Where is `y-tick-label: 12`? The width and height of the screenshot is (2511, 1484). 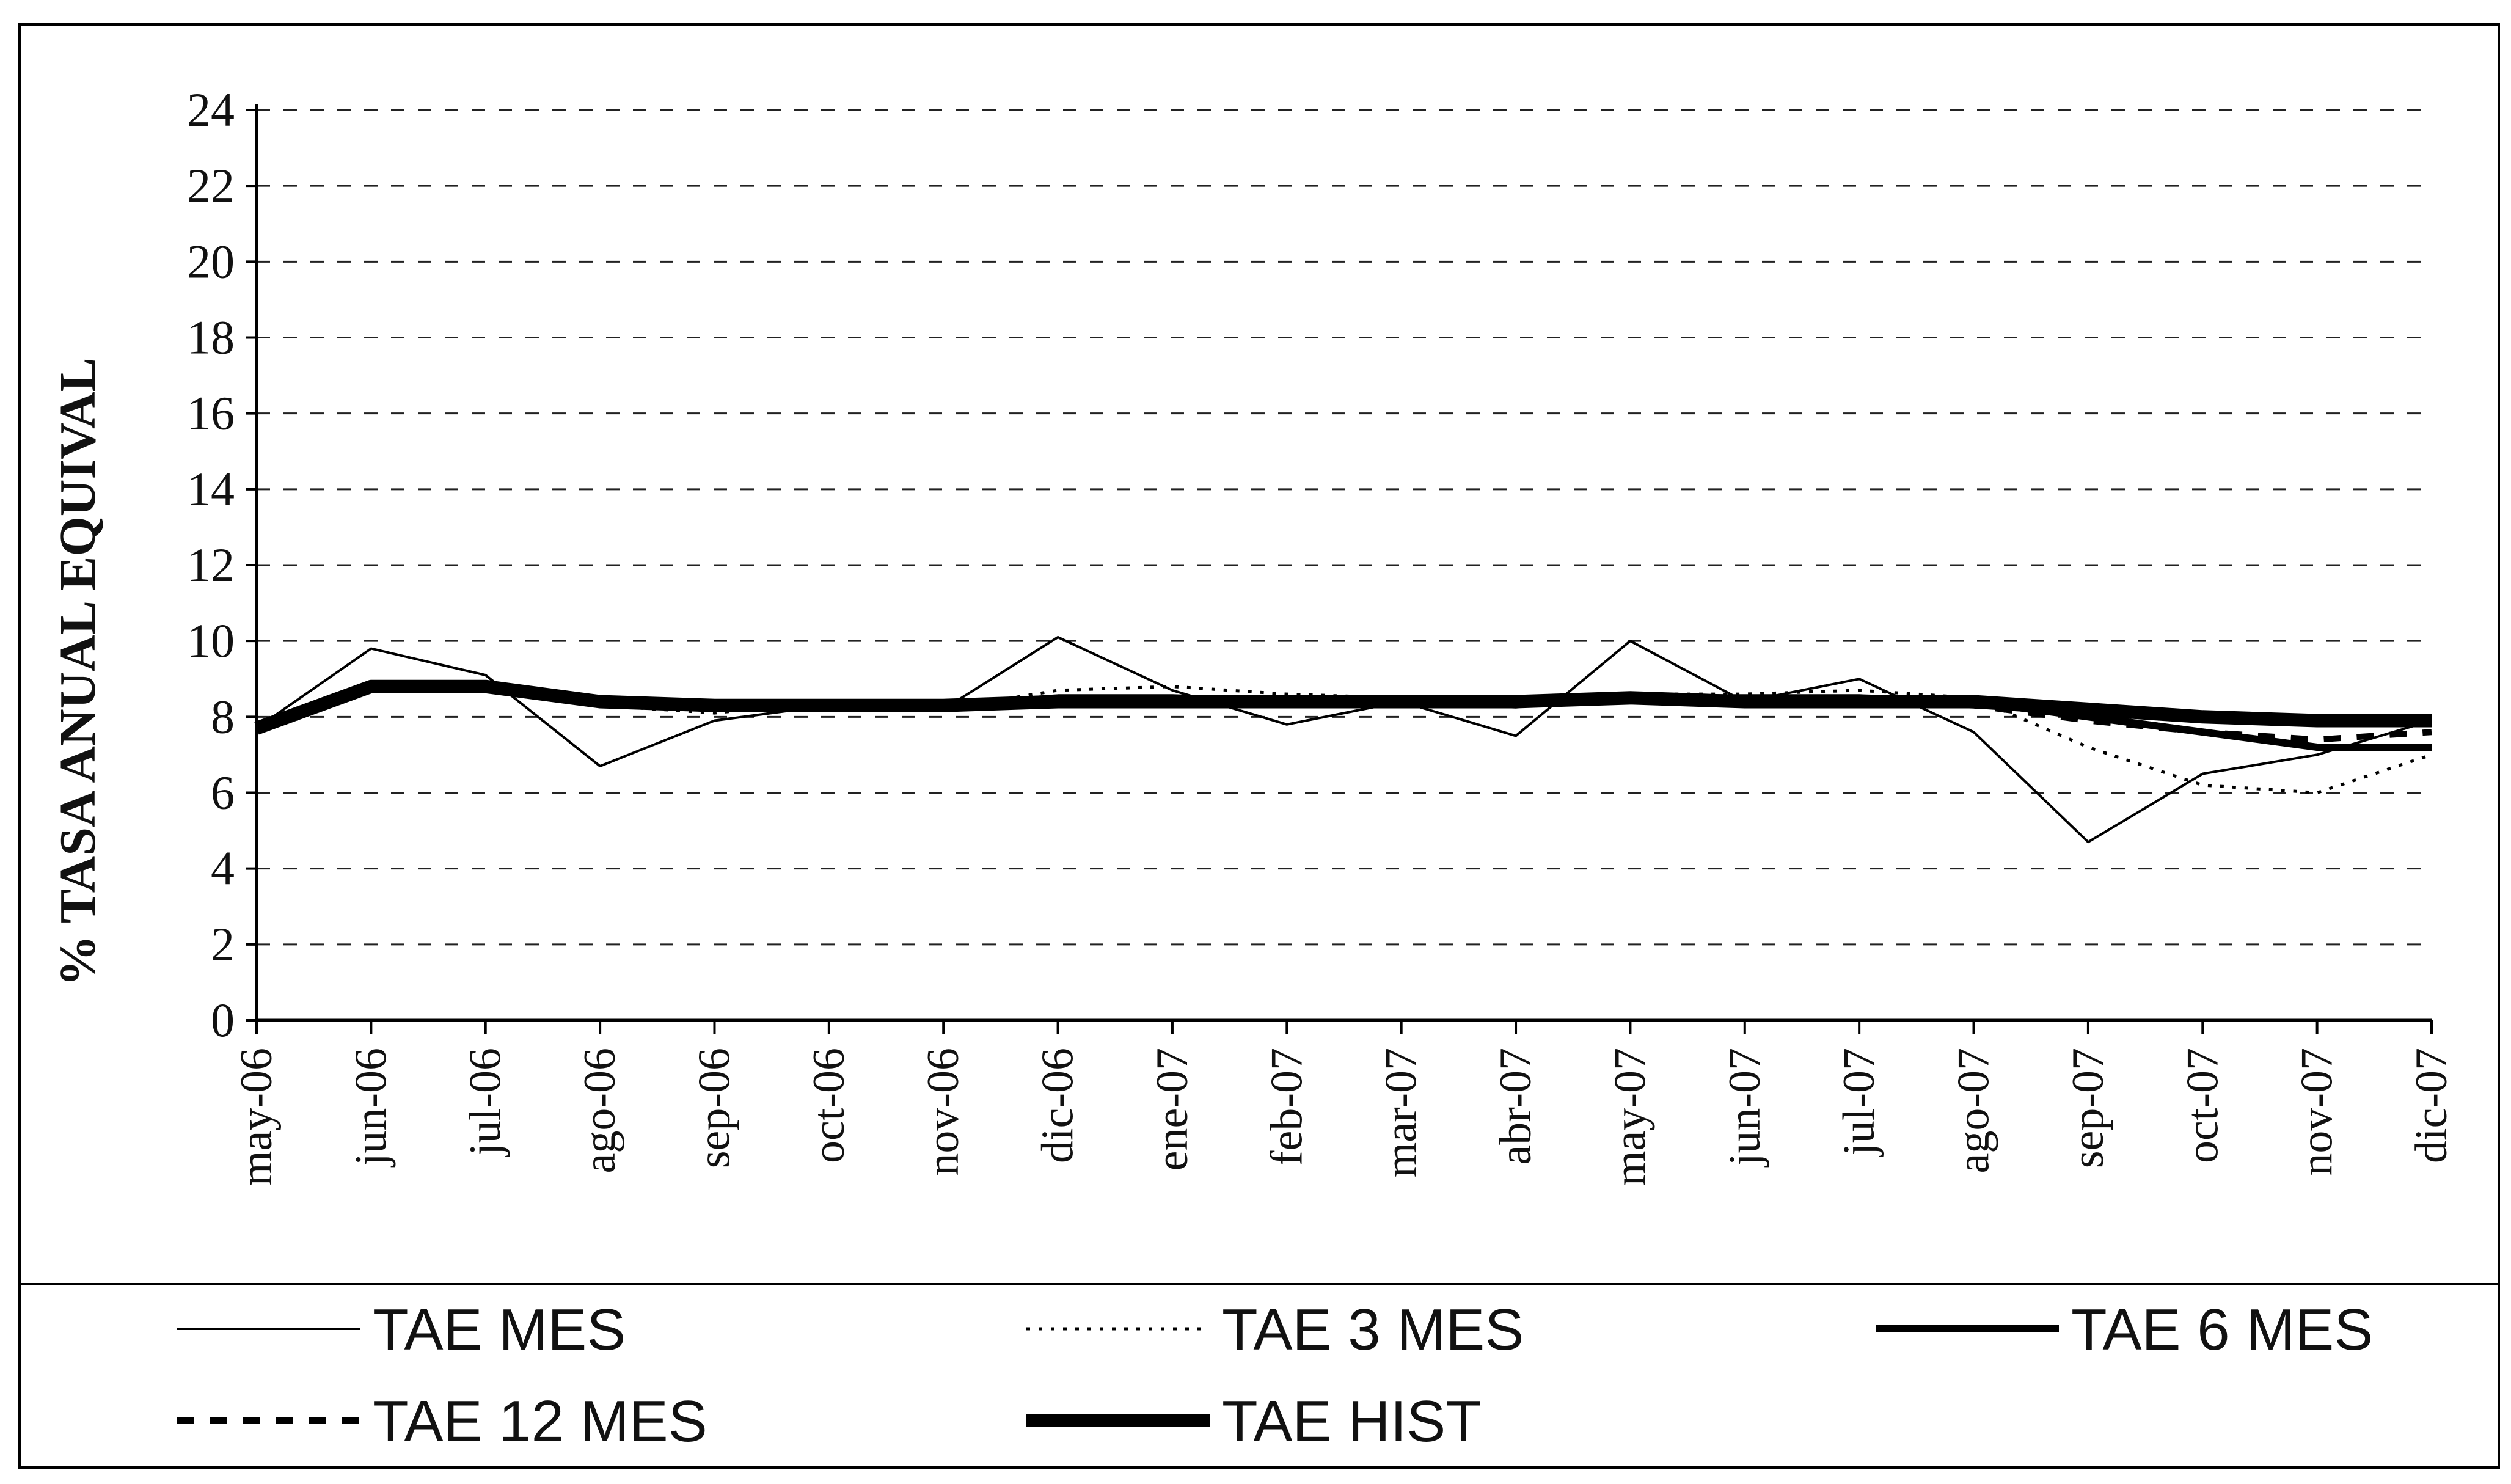 y-tick-label: 12 is located at coordinates (211, 564).